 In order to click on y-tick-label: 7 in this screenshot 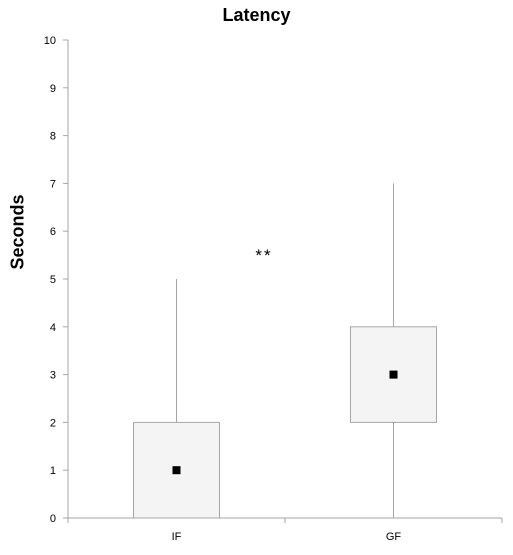, I will do `click(53, 184)`.